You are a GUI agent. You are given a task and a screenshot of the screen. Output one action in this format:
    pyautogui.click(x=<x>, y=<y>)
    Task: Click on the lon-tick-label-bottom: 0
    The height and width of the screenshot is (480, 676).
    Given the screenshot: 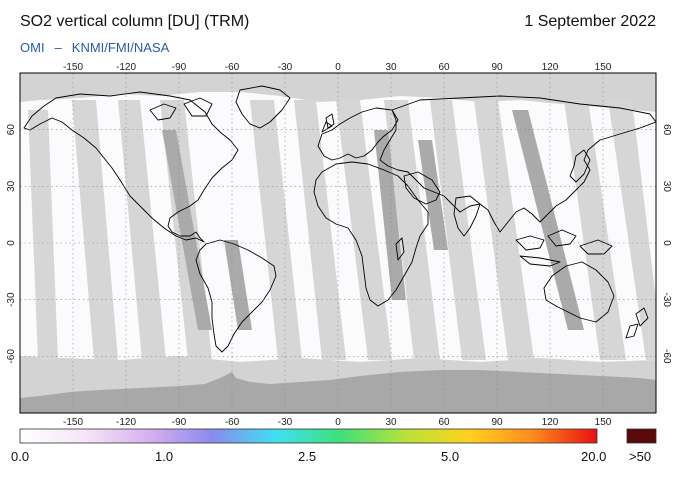 What is the action you would take?
    pyautogui.click(x=338, y=422)
    